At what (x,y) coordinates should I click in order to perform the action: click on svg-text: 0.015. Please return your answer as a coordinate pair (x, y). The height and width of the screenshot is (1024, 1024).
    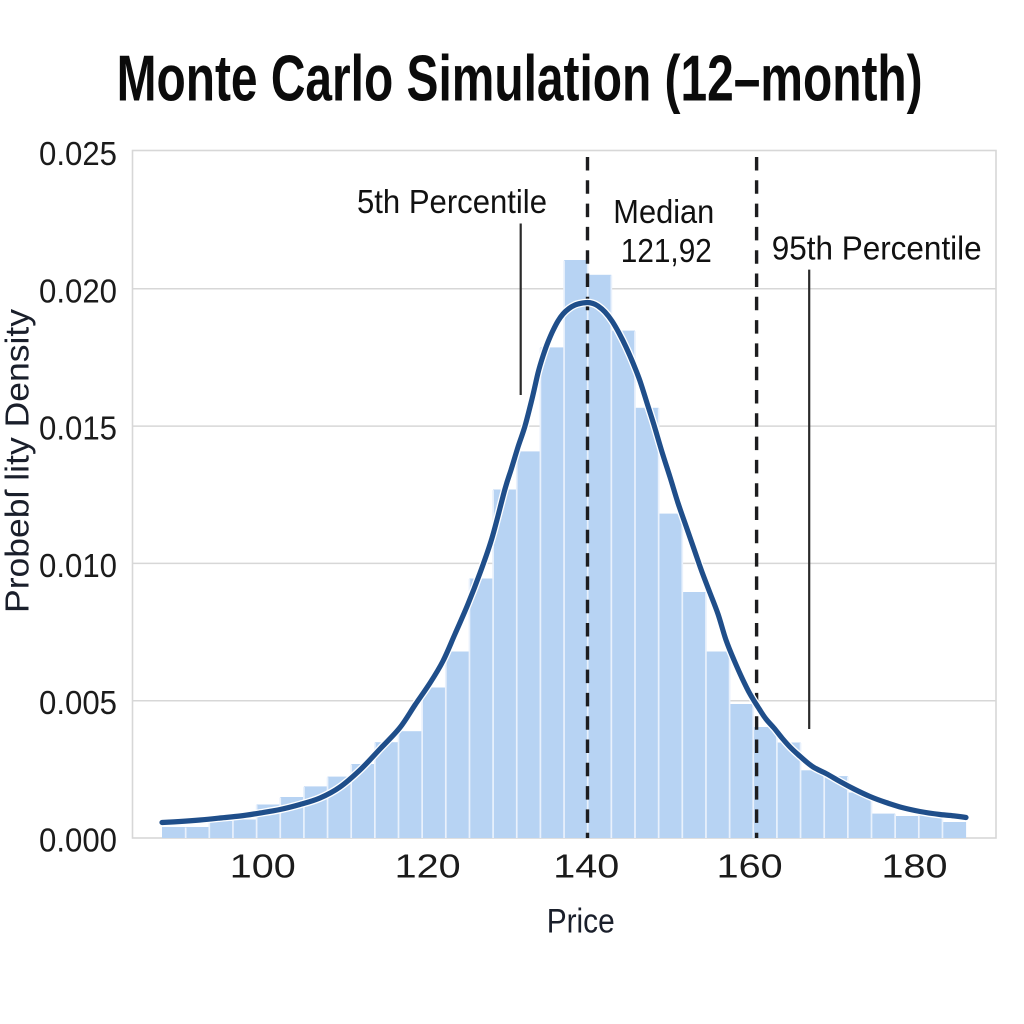
    Looking at the image, I should click on (78, 429).